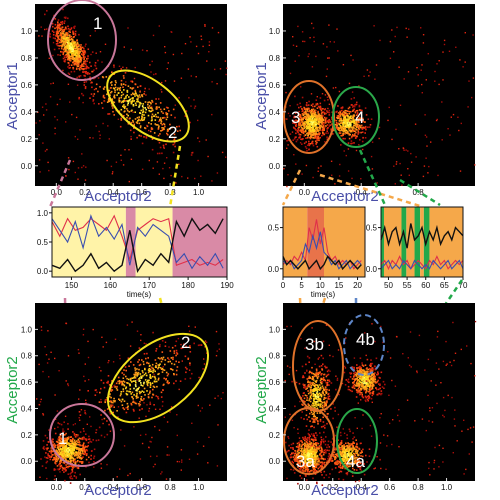 This screenshot has width=500, height=500. I want to click on y-tick-label: 0.2, so click(275, 139).